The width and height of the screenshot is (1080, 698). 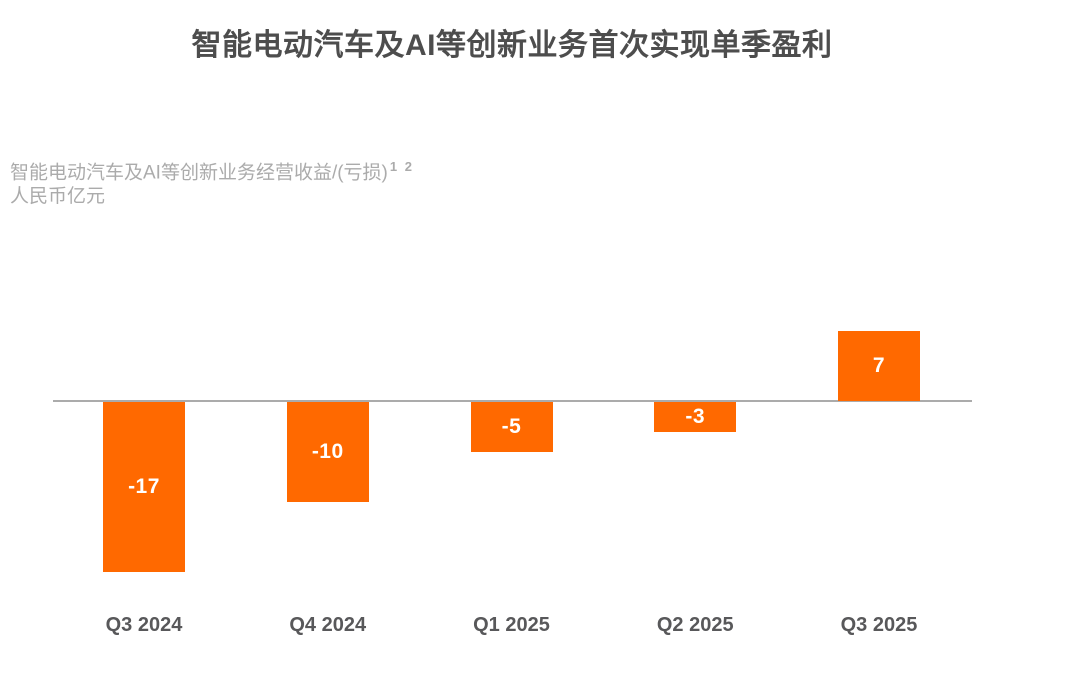 I want to click on bar-value-label: 7, so click(x=879, y=365).